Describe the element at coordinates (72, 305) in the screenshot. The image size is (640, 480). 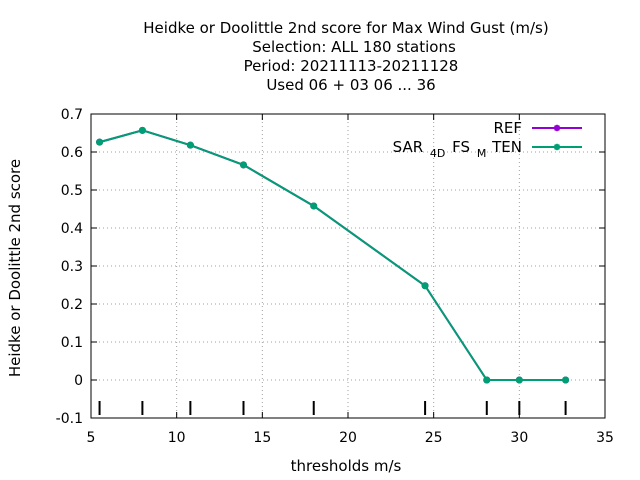
I see `y-tick-label: 0.2` at that location.